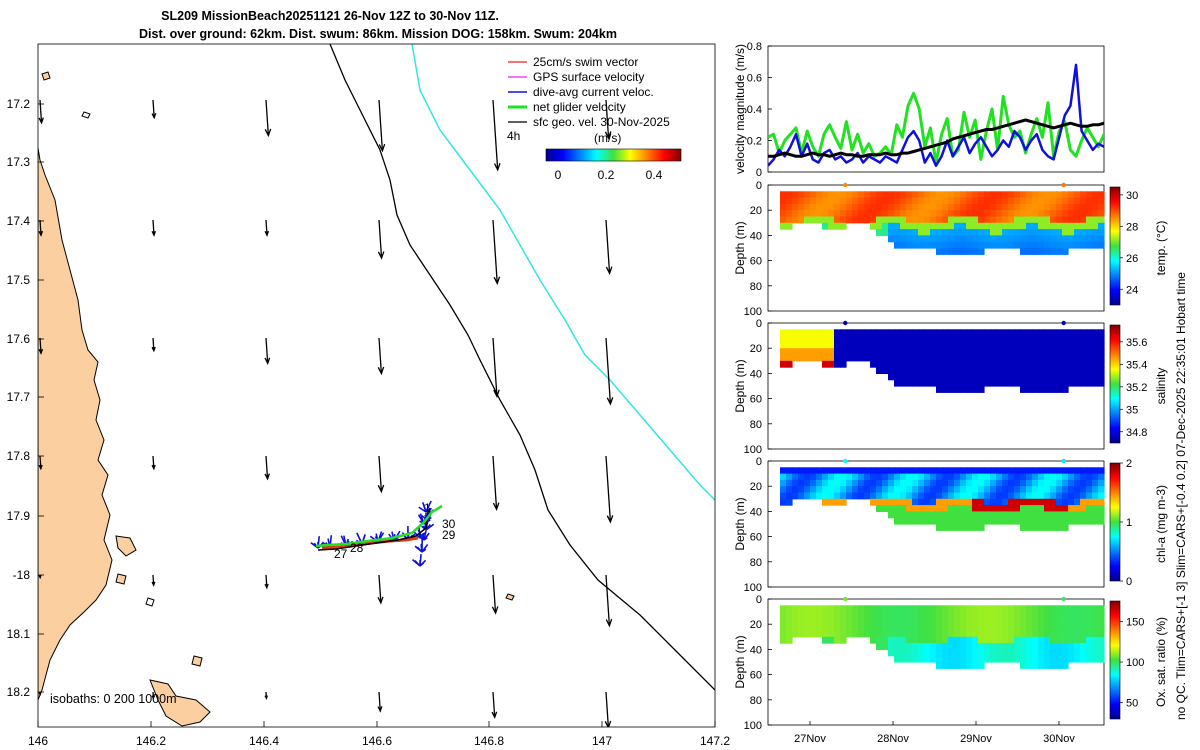 Image resolution: width=1200 pixels, height=750 pixels. I want to click on geo-arrow-head, so click(382, 148).